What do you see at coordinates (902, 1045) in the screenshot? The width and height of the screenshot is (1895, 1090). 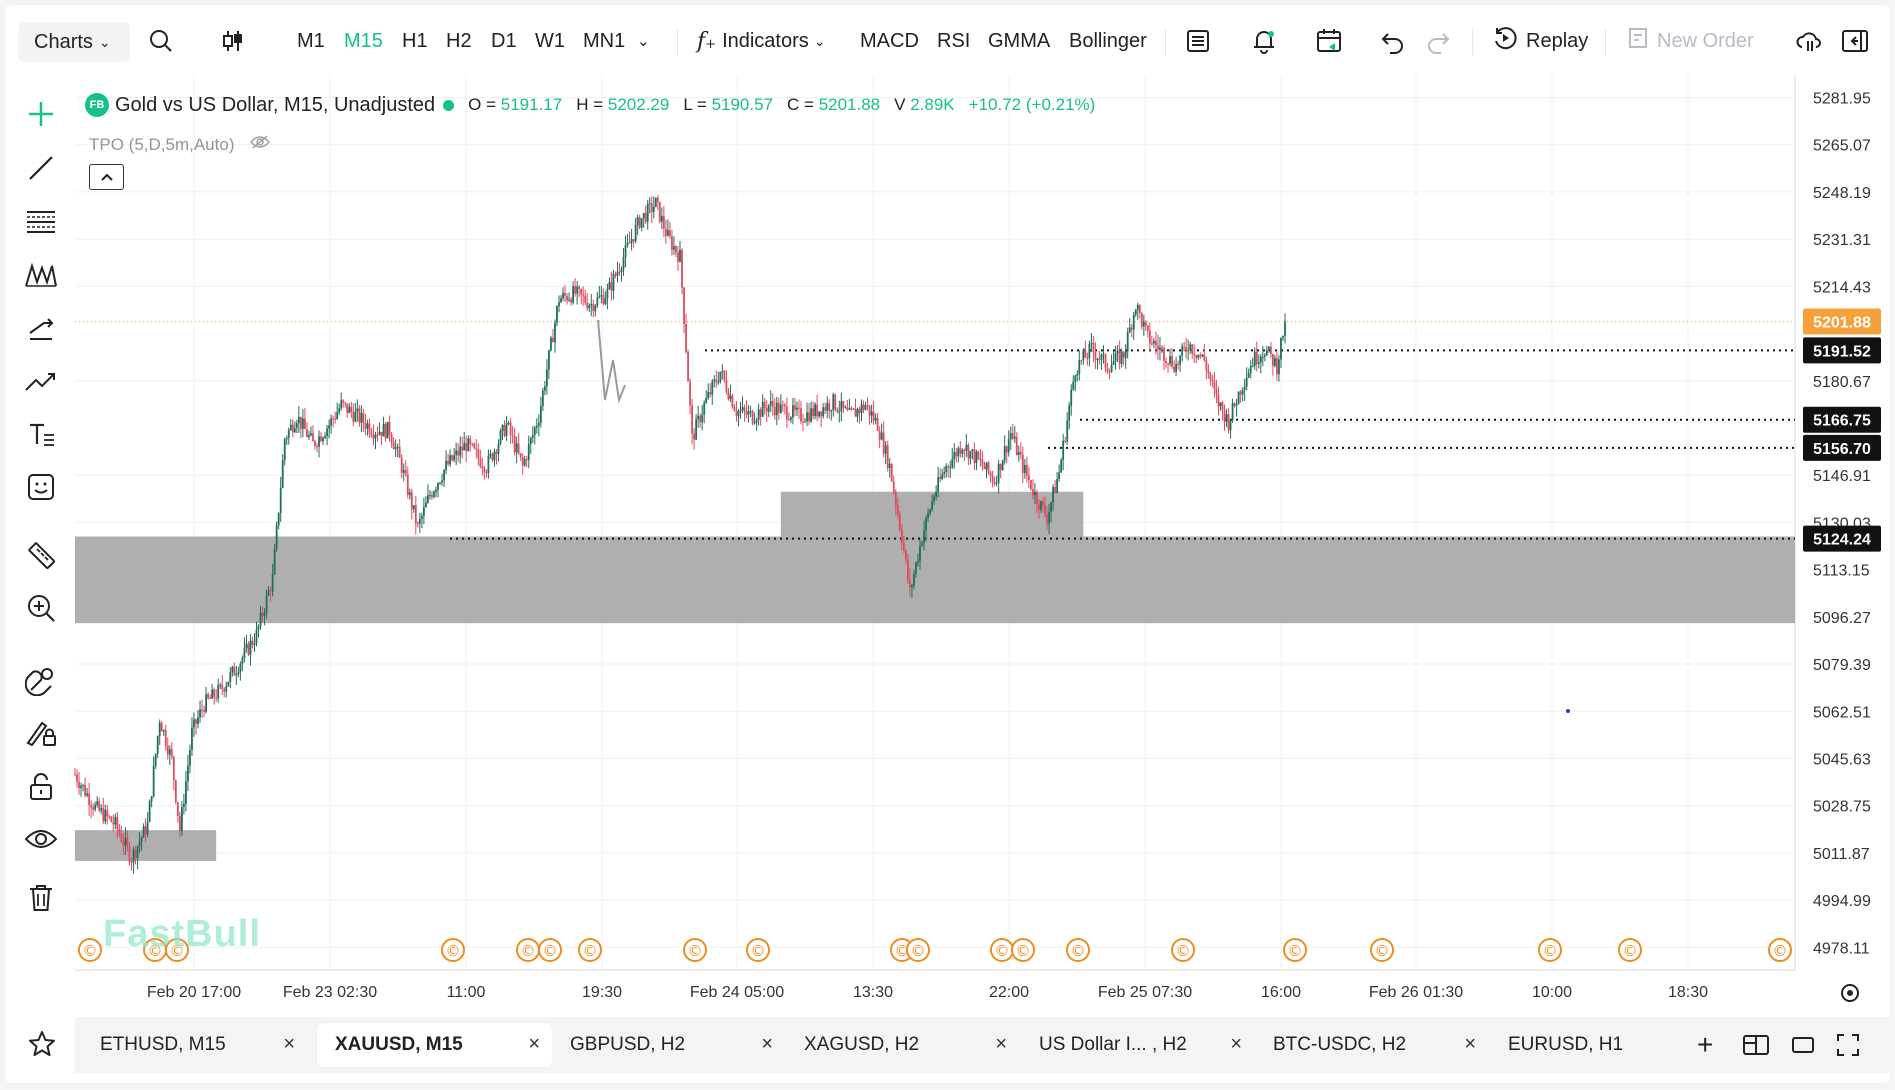 I see `tab-xagusd: XAGUSD, H2 ×` at bounding box center [902, 1045].